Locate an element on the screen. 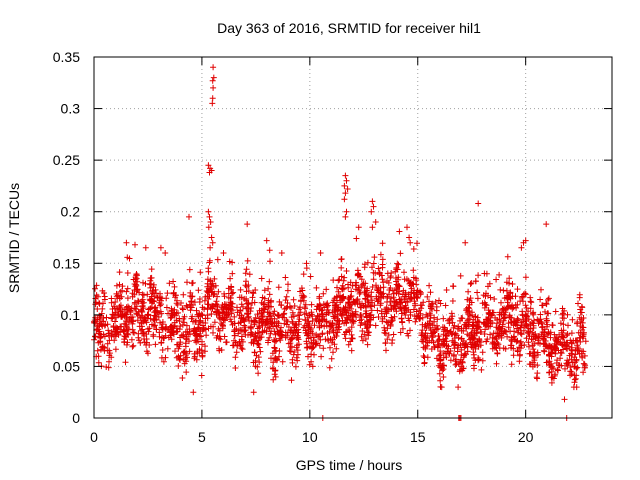 This screenshot has width=640, height=480. x-tick-labels: 0 5 10 15 20 is located at coordinates (312, 437).